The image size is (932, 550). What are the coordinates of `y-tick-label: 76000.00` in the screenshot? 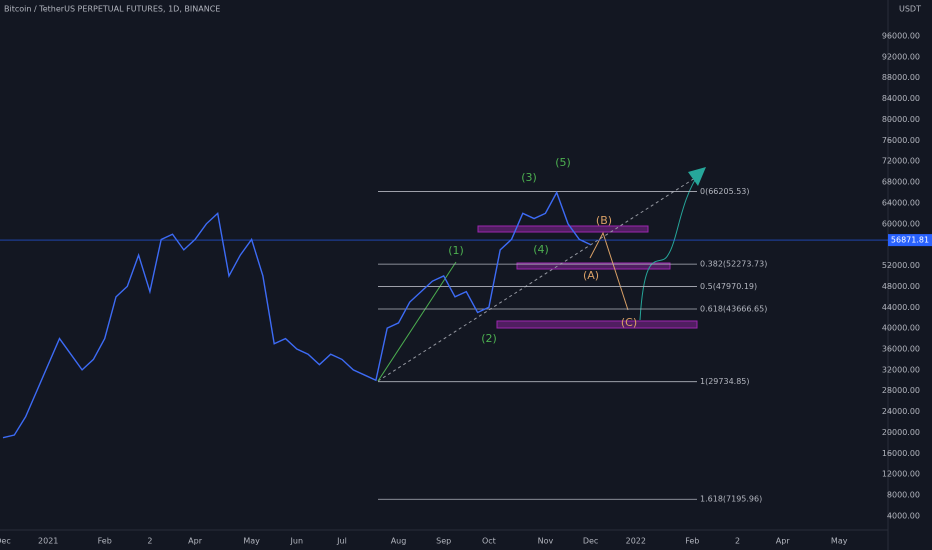 It's located at (901, 140).